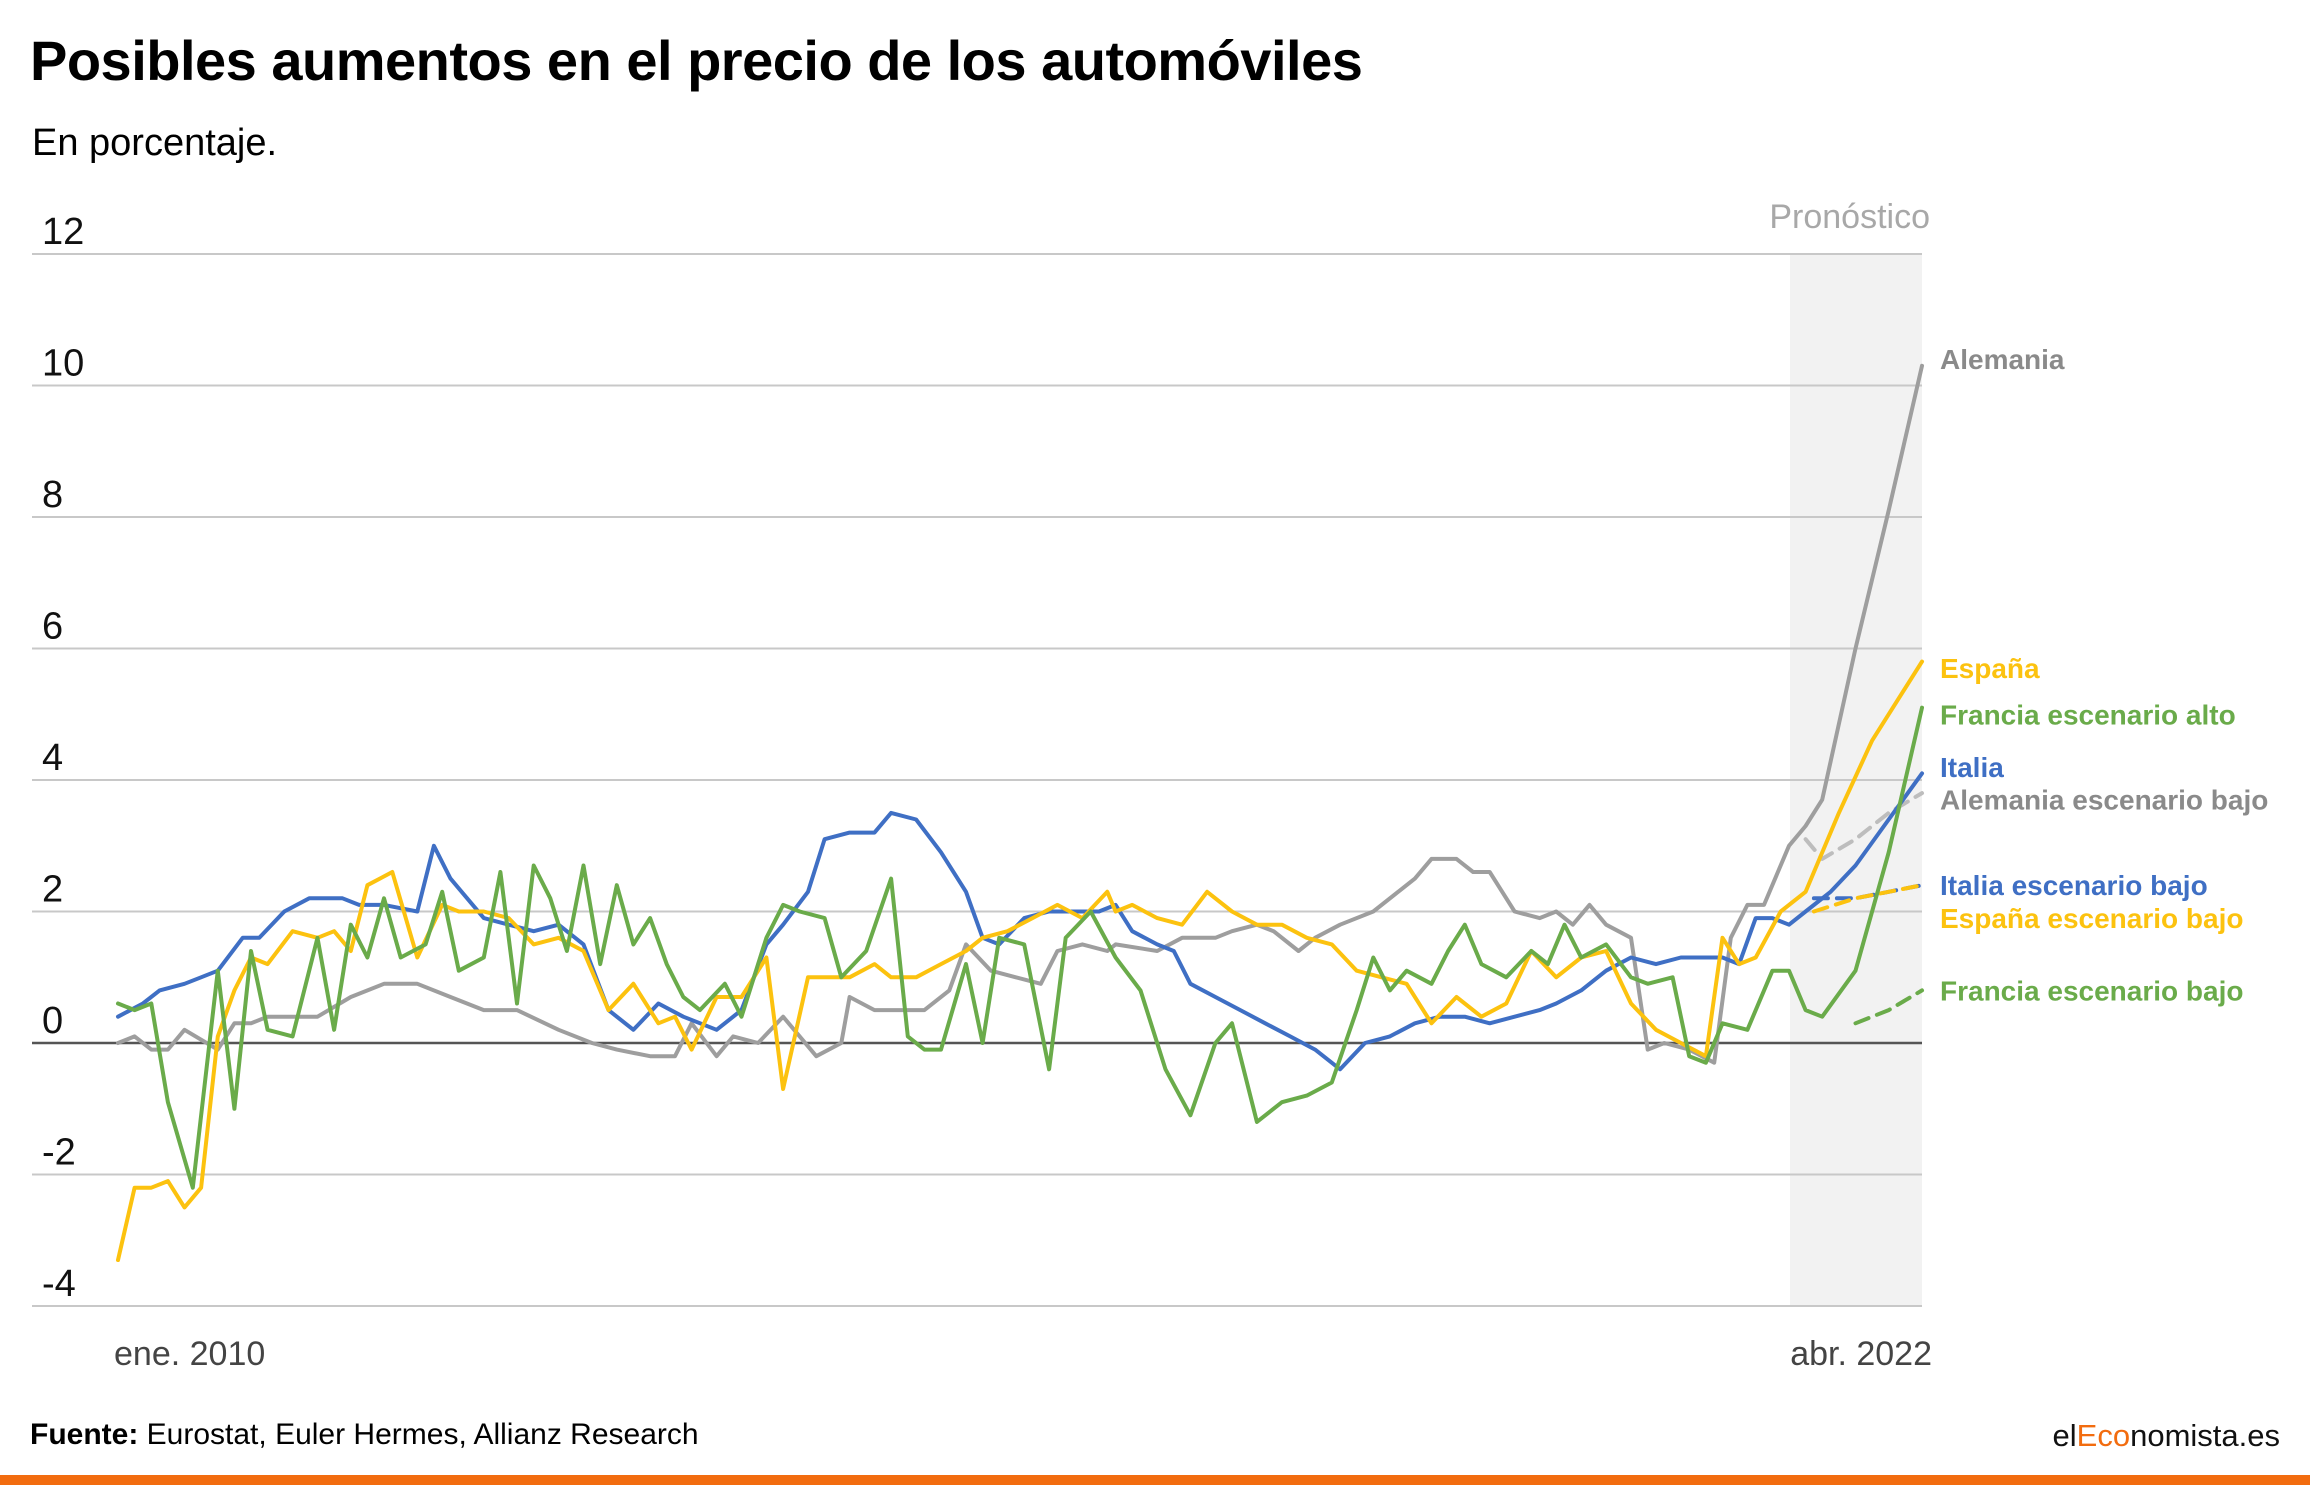 This screenshot has width=2310, height=1485. What do you see at coordinates (59, 1153) in the screenshot?
I see `y-tick-label: -2` at bounding box center [59, 1153].